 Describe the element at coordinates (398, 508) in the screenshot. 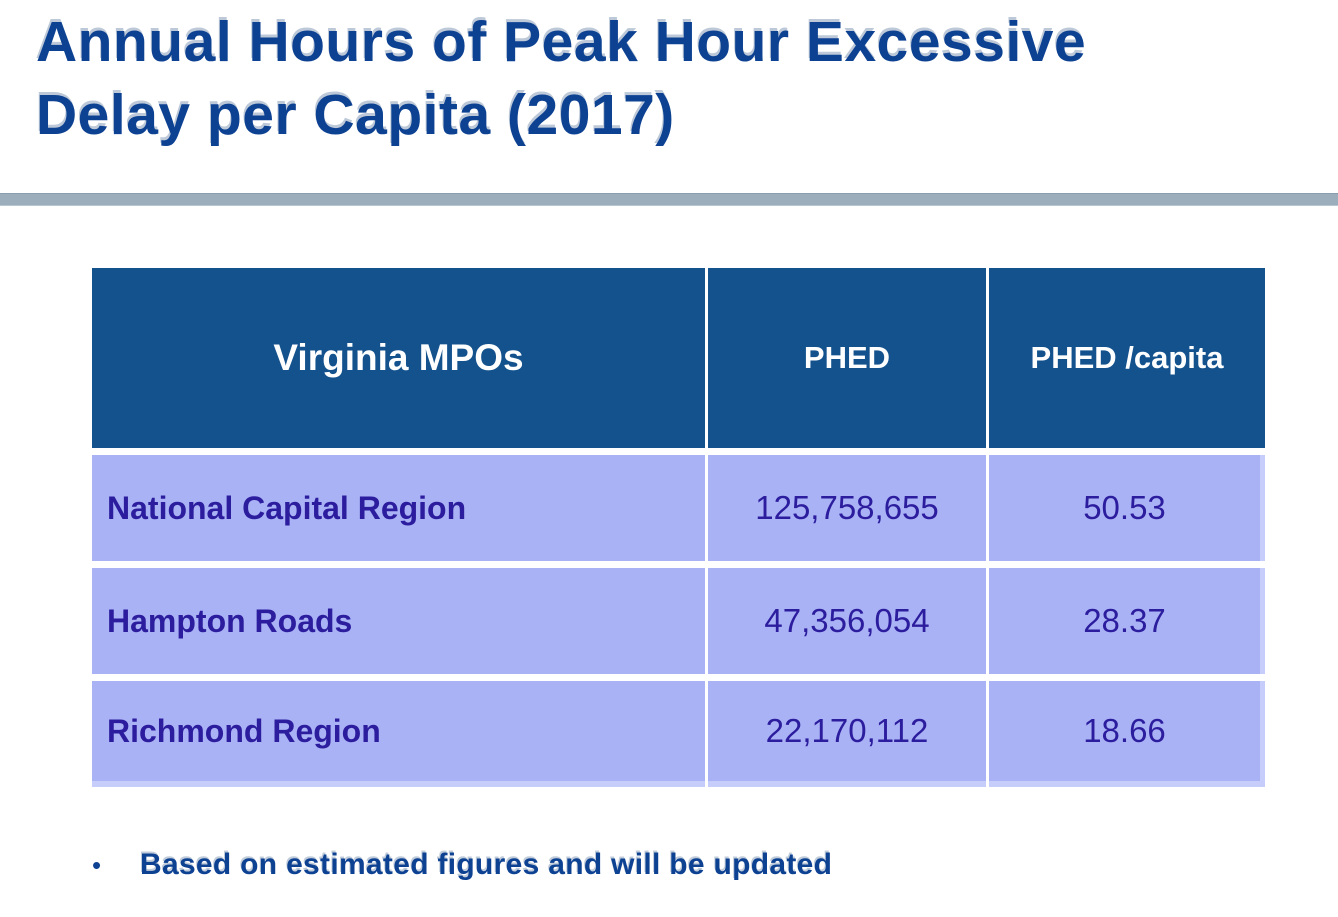

I see `table-row-1-region-name: National Capital Region` at that location.